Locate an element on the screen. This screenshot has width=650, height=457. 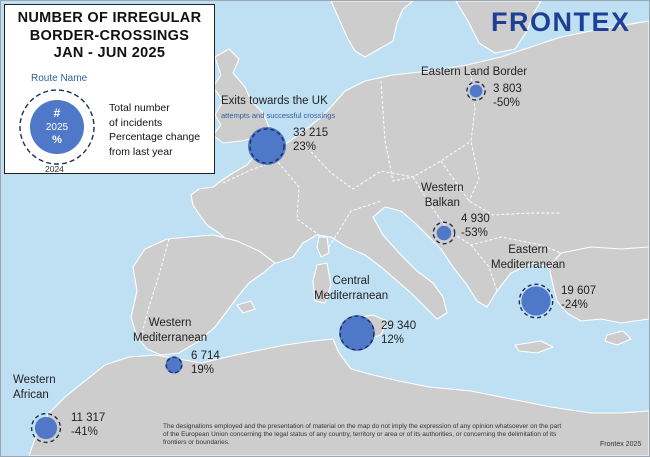
route-name-line: Balkan is located at coordinates (442, 202).